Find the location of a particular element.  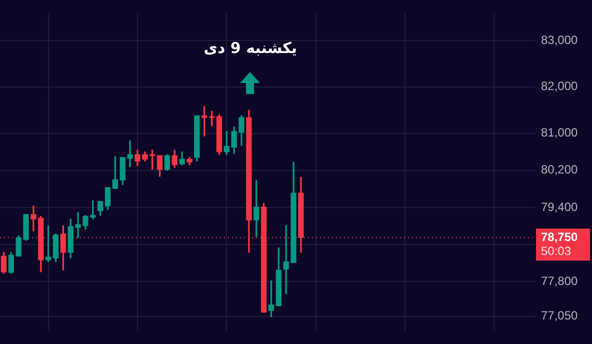

y-tick-label: 83,000 is located at coordinates (559, 39).